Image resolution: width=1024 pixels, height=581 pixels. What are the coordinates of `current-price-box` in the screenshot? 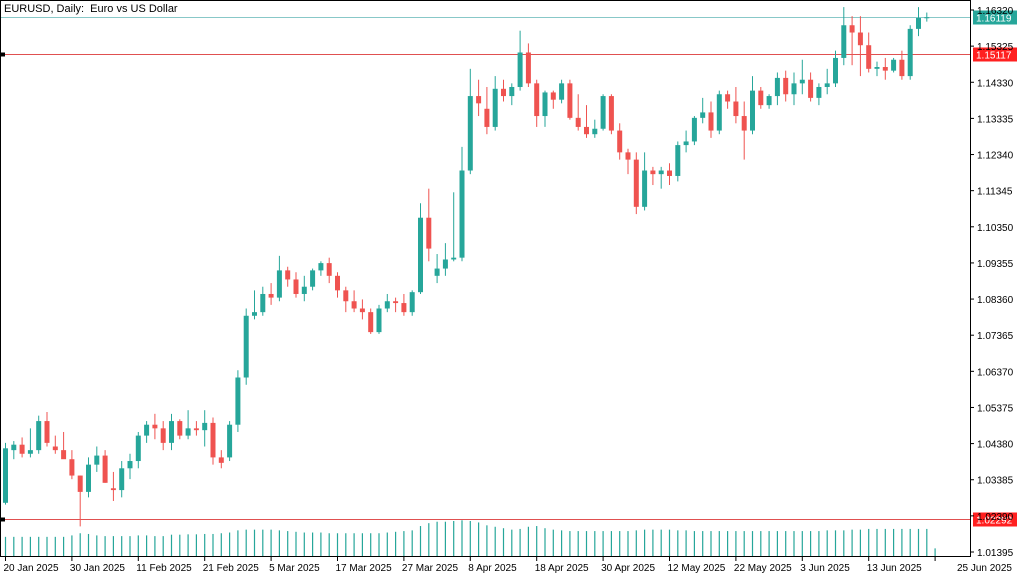 It's located at (995, 17).